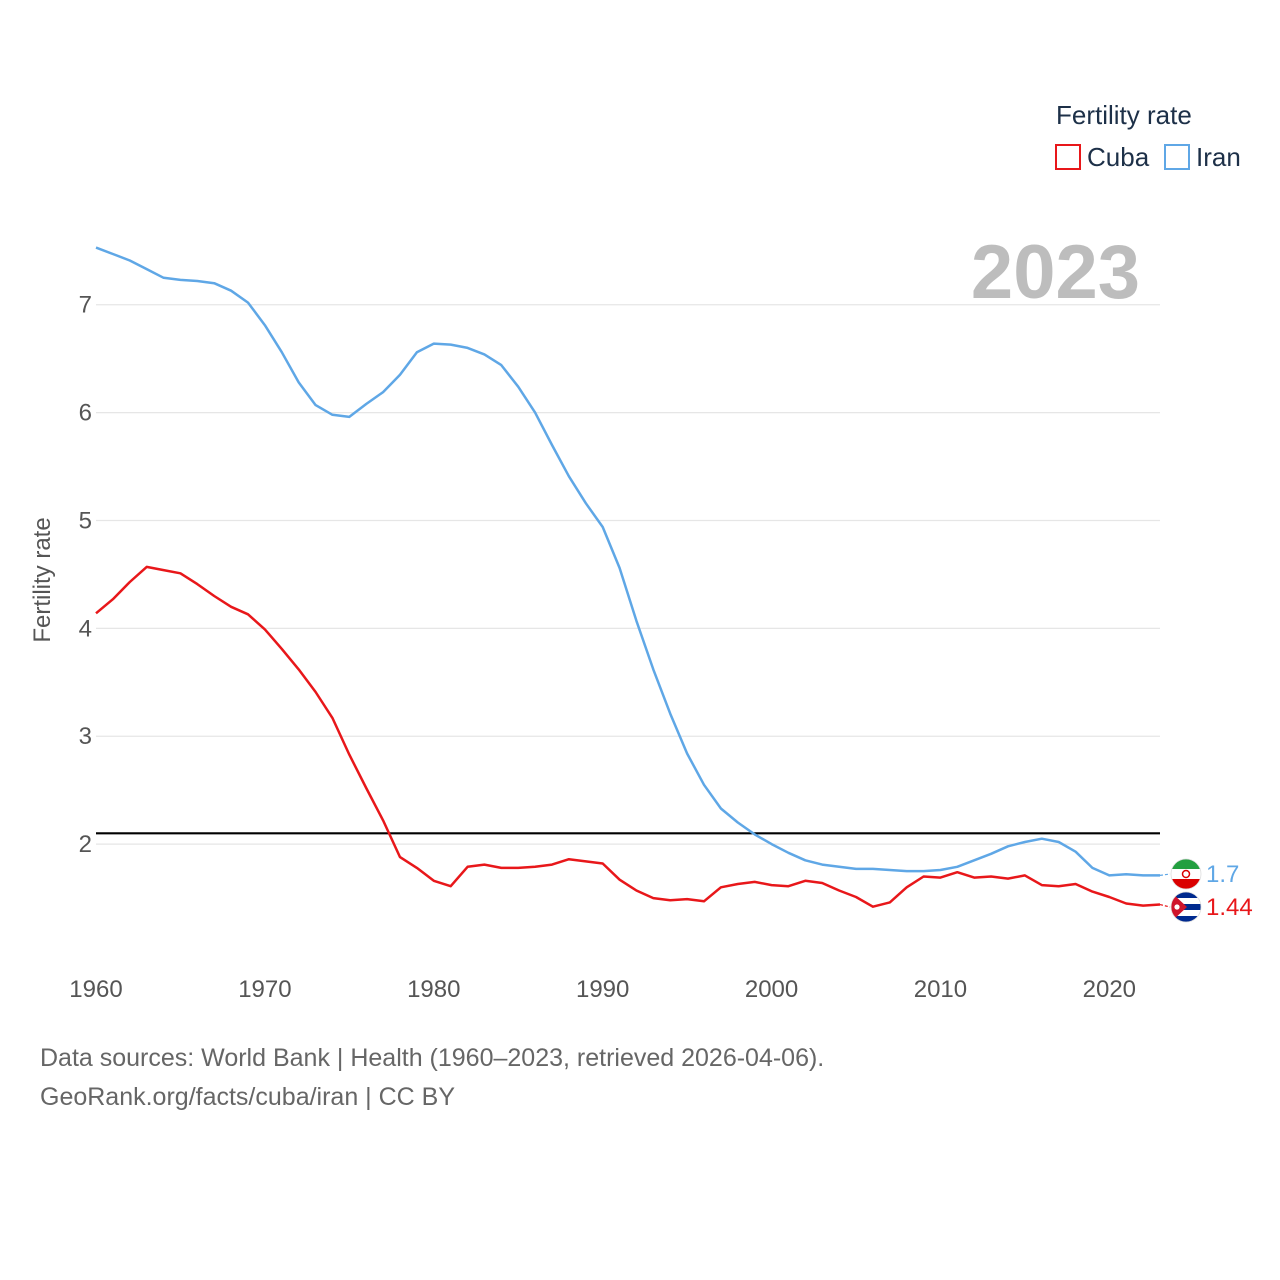  I want to click on end-marker-cuba: 1.44, so click(1206, 907).